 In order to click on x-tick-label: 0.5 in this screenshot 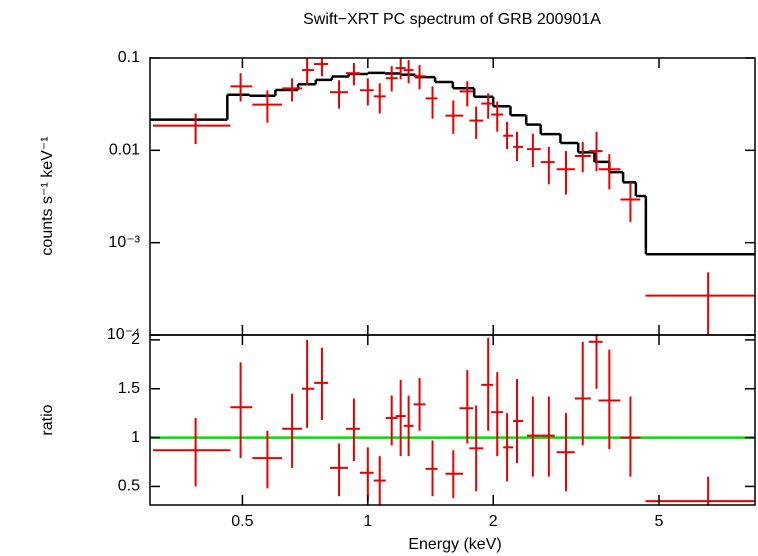, I will do `click(242, 521)`.